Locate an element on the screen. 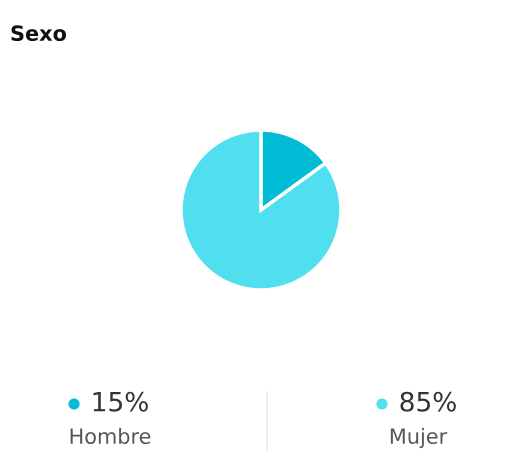 Image resolution: width=521 pixels, height=463 pixels. data-label: 15% is located at coordinates (121, 402).